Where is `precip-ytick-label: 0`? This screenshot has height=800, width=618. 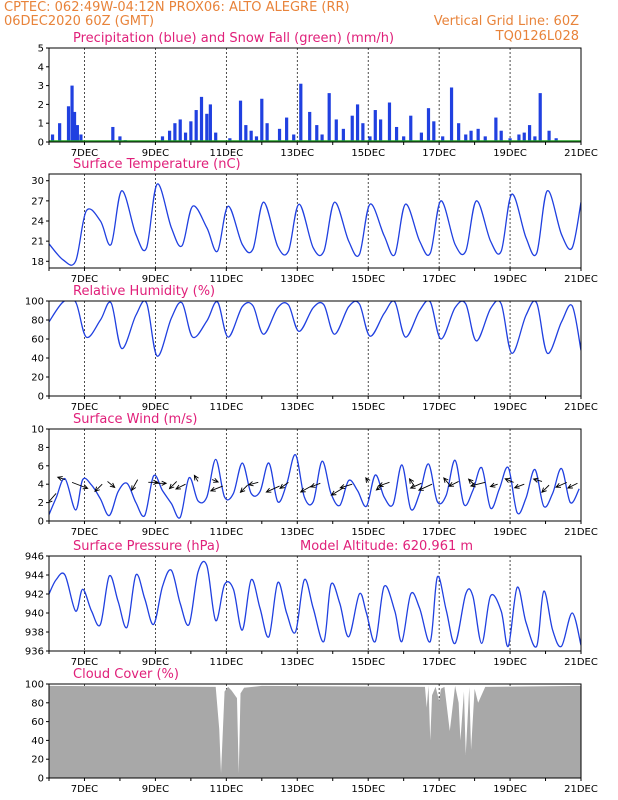 precip-ytick-label: 0 is located at coordinates (41, 143).